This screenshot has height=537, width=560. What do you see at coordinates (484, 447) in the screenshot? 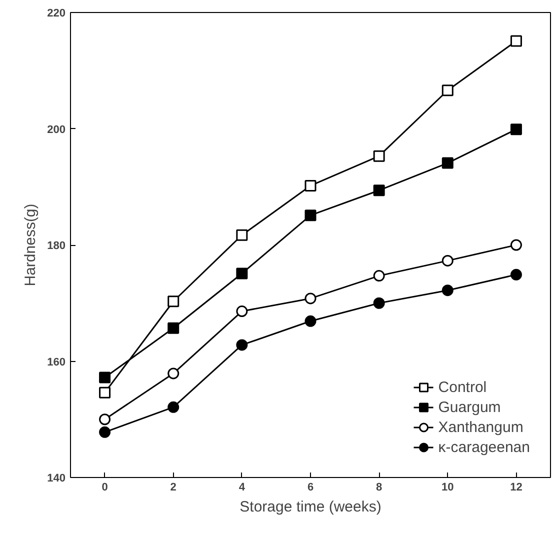
I see `legend-label: κ-carageenan` at bounding box center [484, 447].